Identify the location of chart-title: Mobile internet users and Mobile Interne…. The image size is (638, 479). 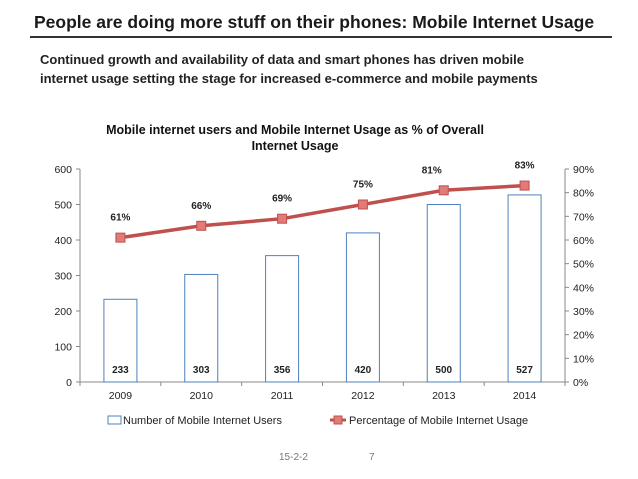
(295, 138).